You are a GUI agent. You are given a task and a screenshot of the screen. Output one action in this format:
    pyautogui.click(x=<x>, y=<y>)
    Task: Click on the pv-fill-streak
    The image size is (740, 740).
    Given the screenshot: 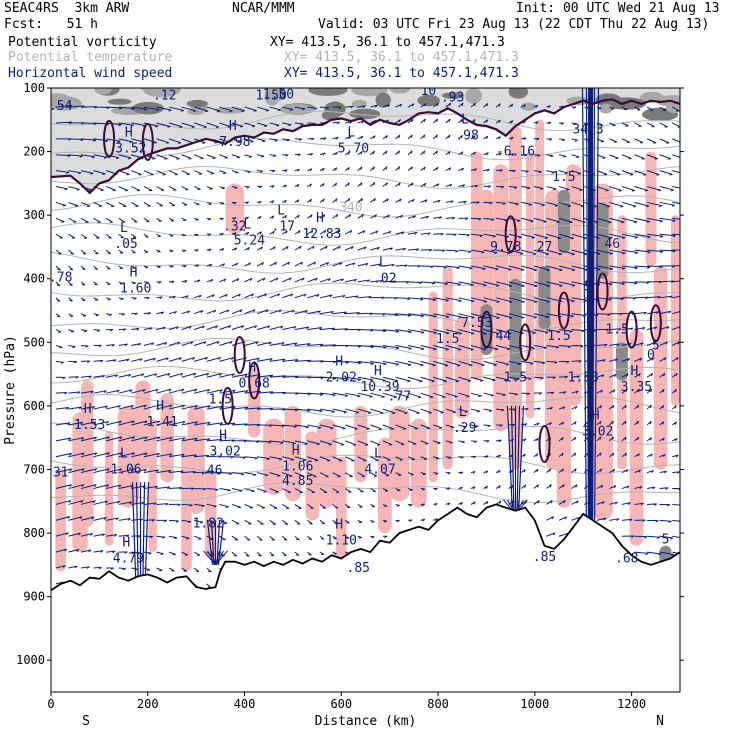 What is the action you would take?
    pyautogui.click(x=384, y=485)
    